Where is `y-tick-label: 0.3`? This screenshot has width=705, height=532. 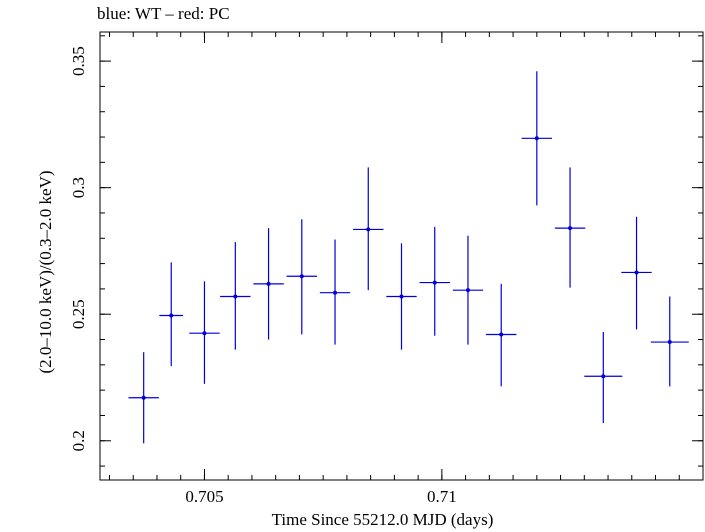 y-tick-label: 0.3 is located at coordinates (78, 187).